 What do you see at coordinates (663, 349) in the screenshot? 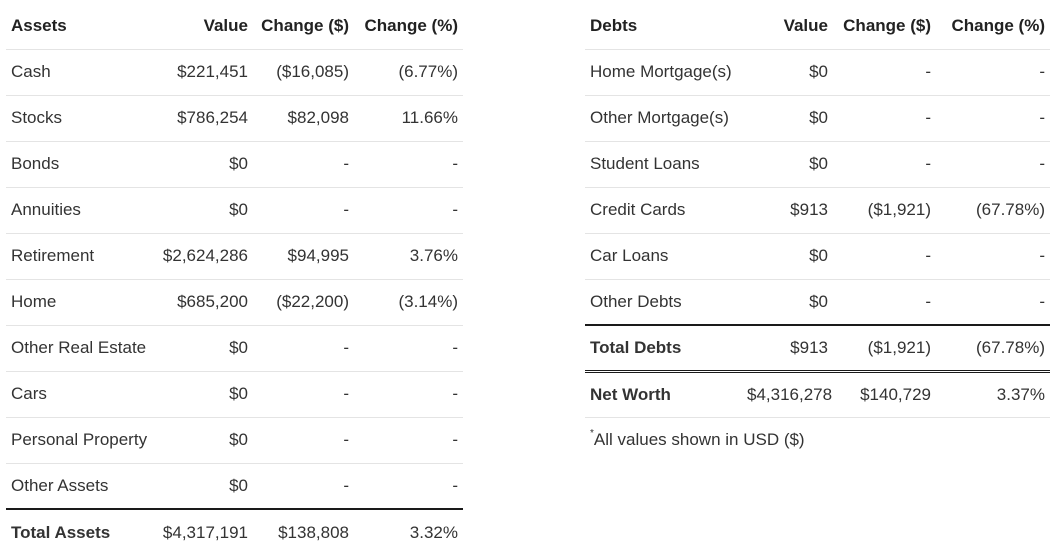
I see `total-debts-label: Total Debts` at bounding box center [663, 349].